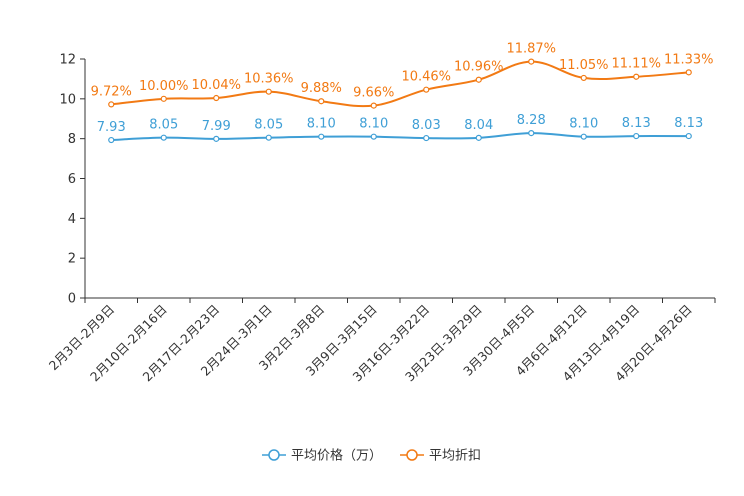 The image size is (744, 496). I want to click on y-tick-label: 12, so click(67, 60).